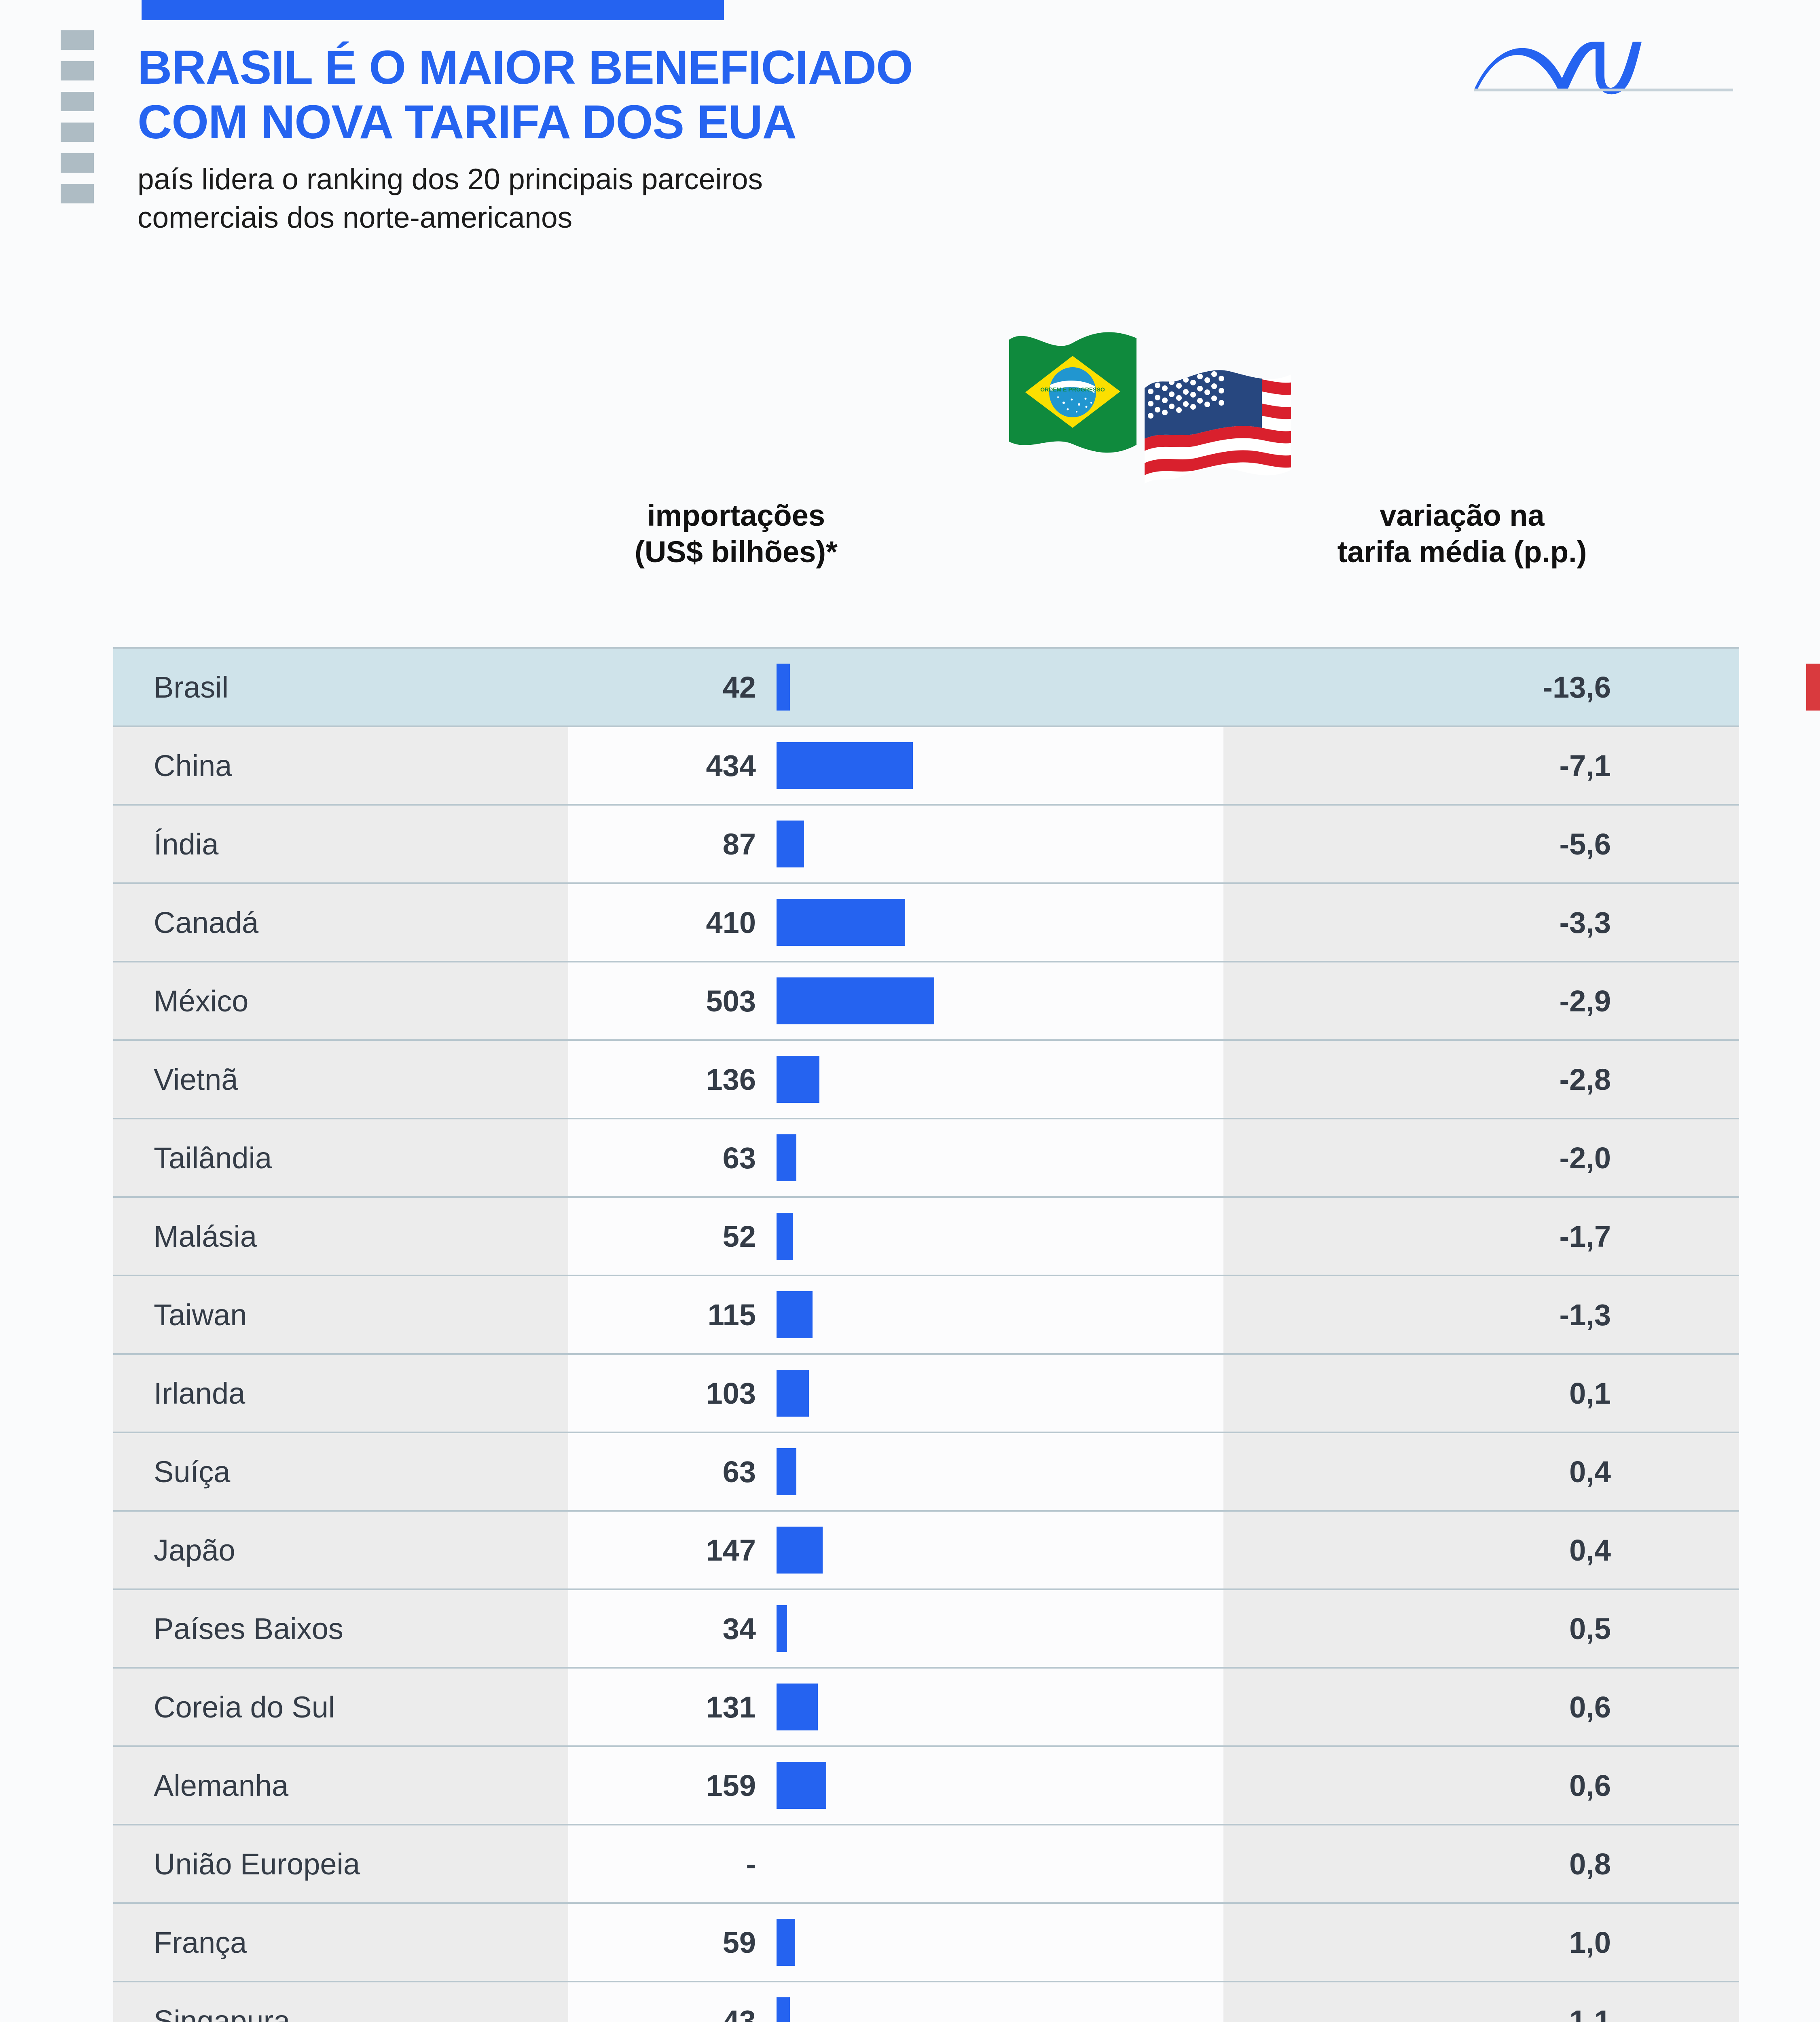 The width and height of the screenshot is (1820, 2022). Describe the element at coordinates (340, 1707) in the screenshot. I see `country-label-cell: Coreia do Sul` at that location.